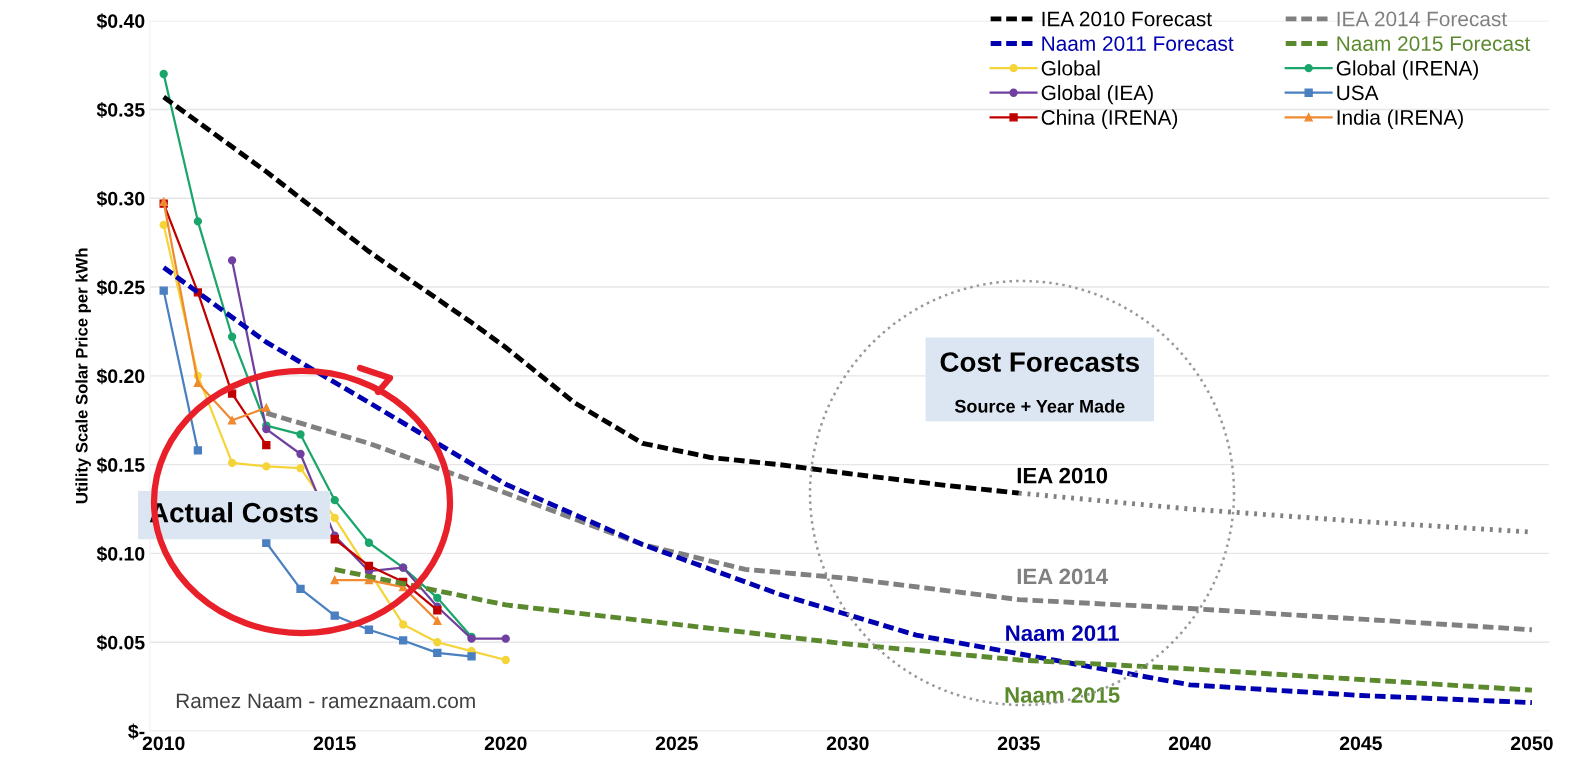 The image size is (1579, 784). What do you see at coordinates (676, 743) in the screenshot?
I see `x-tick-label: 2025` at bounding box center [676, 743].